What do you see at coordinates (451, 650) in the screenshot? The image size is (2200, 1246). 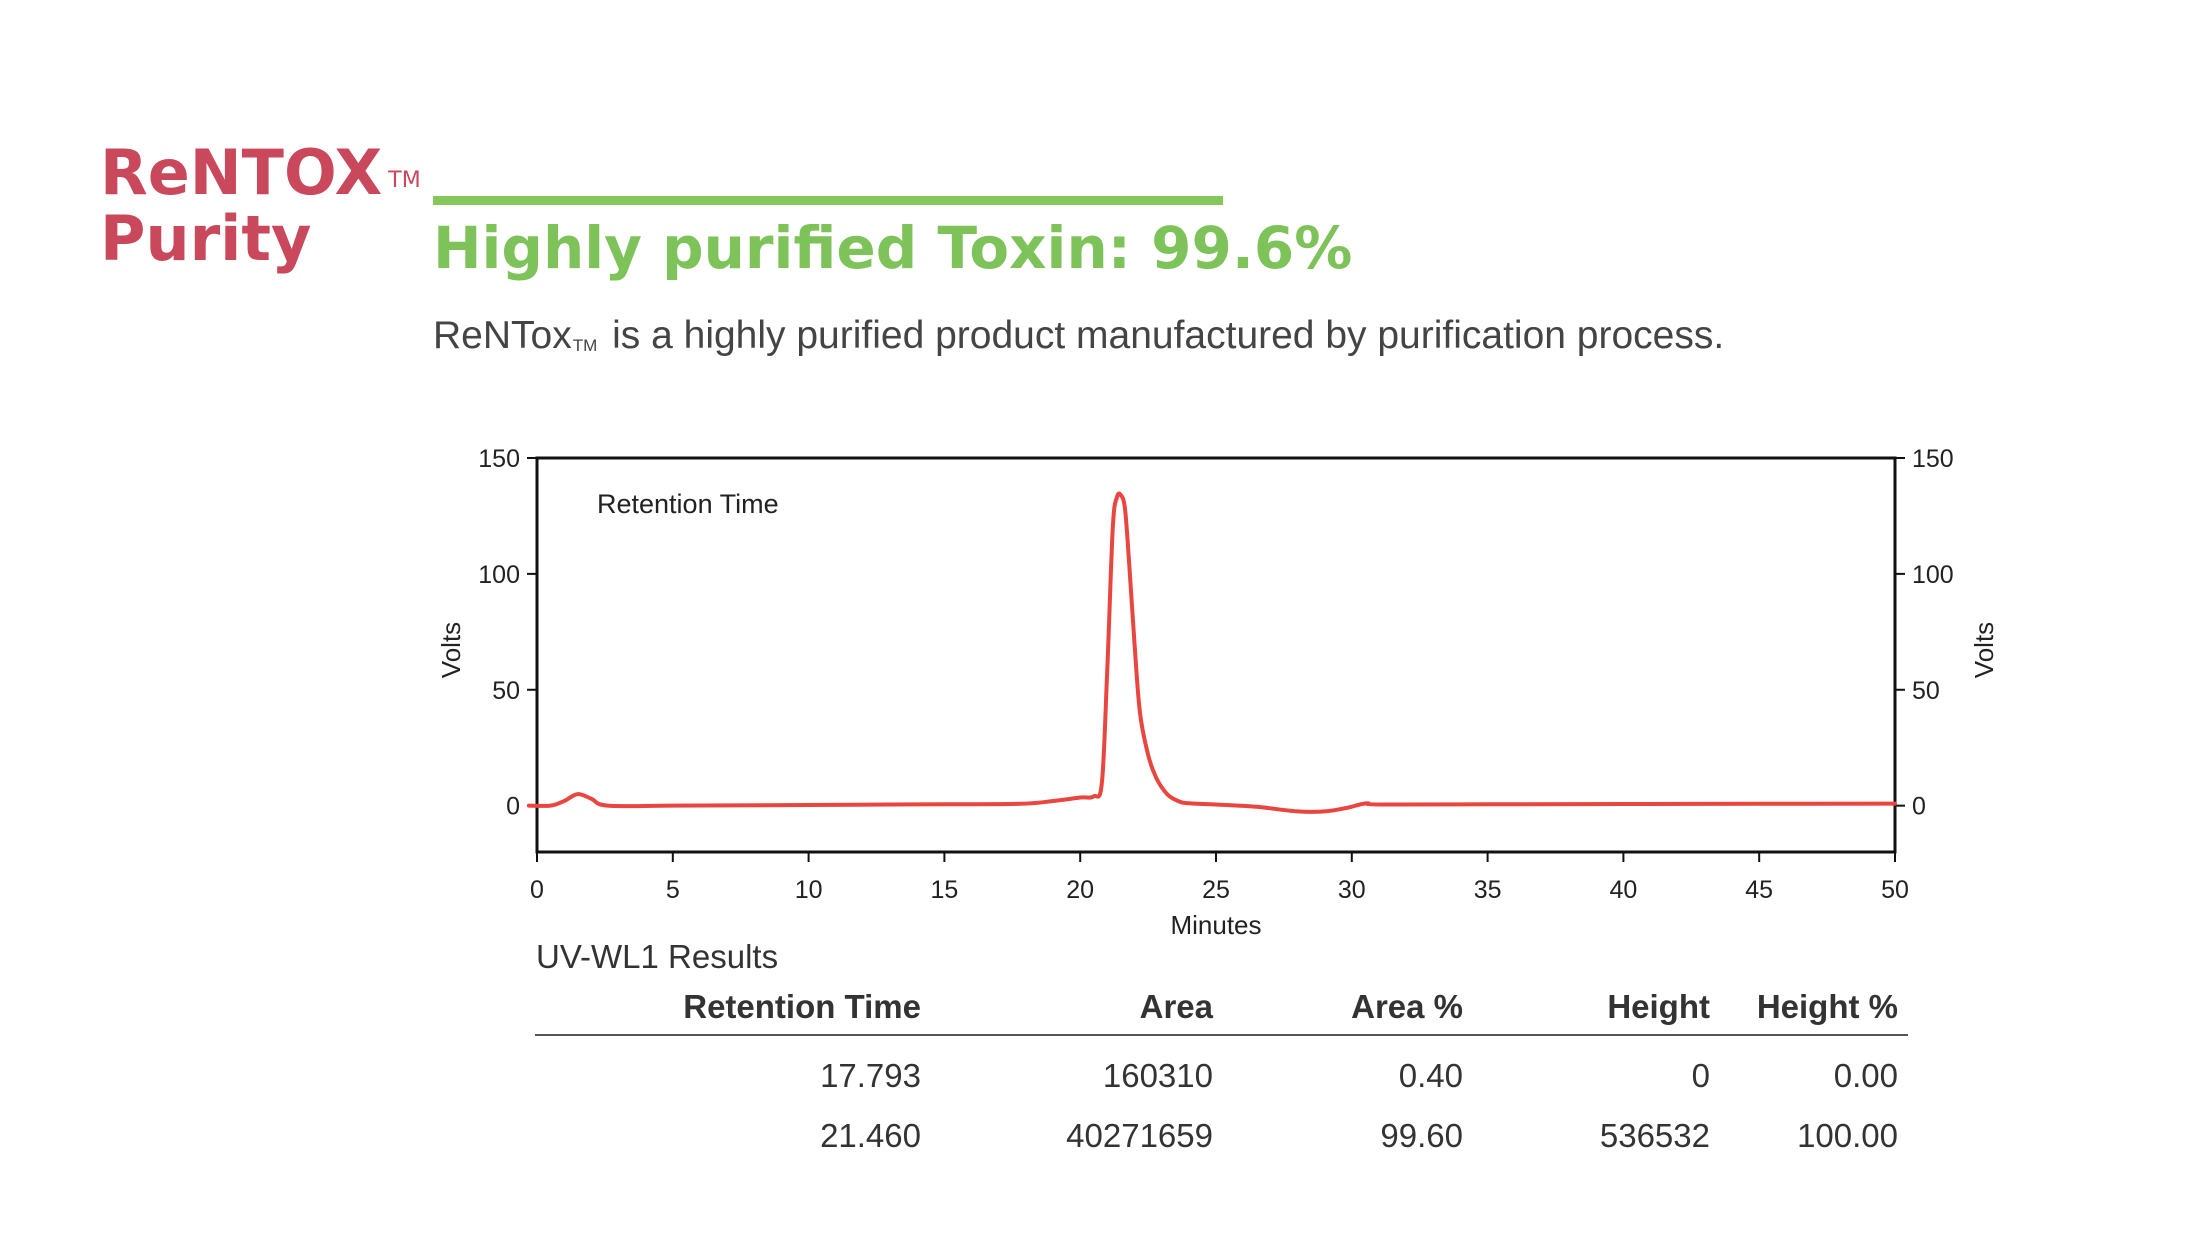 I see `y-axis-label-left: Volts` at bounding box center [451, 650].